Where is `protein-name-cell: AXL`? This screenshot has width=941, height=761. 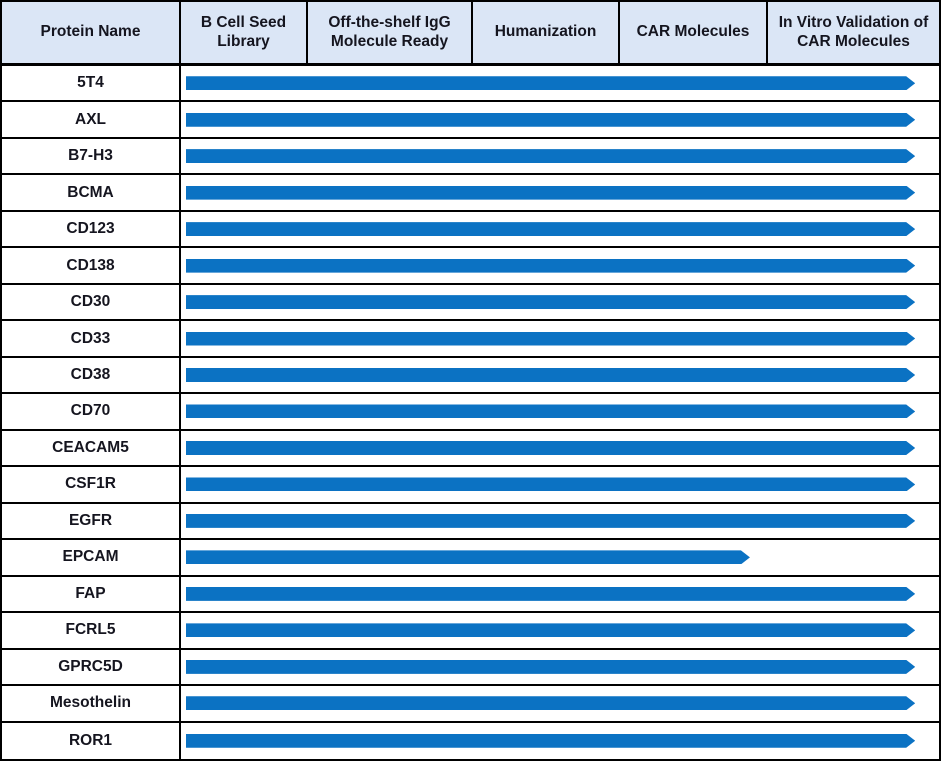
protein-name-cell: AXL is located at coordinates (91, 119).